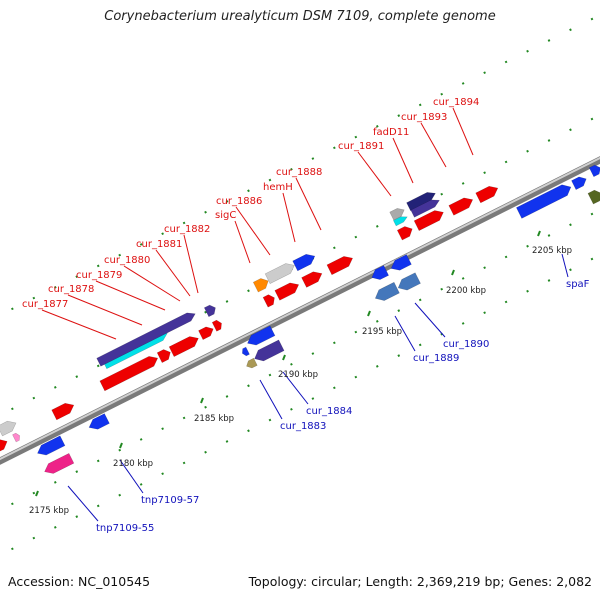 Image resolution: width=600 pixels, height=600 pixels. What do you see at coordinates (456, 102) in the screenshot?
I see `label-forward-13: cur_1894` at bounding box center [456, 102].